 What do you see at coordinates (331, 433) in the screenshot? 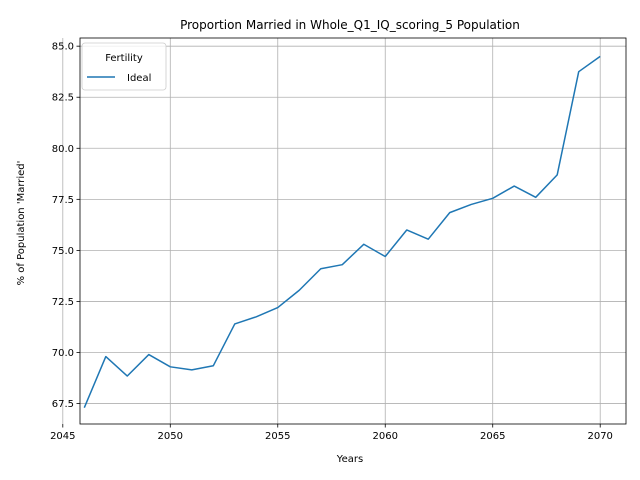
I see `x-axis-ticks: 2045 2050 2055 2060 2065 2070` at bounding box center [331, 433].